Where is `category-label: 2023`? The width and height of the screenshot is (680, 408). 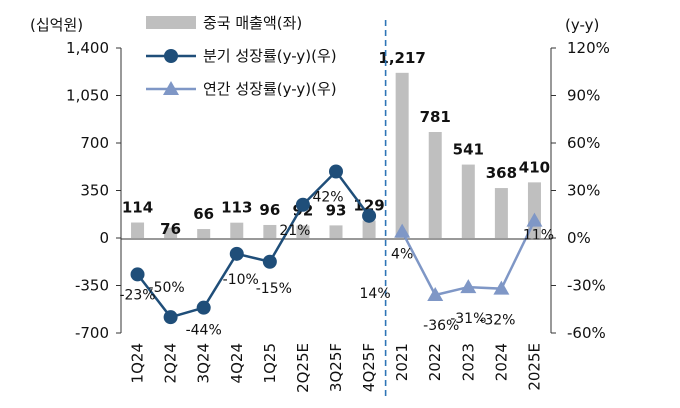 category-label: 2023 is located at coordinates (468, 362).